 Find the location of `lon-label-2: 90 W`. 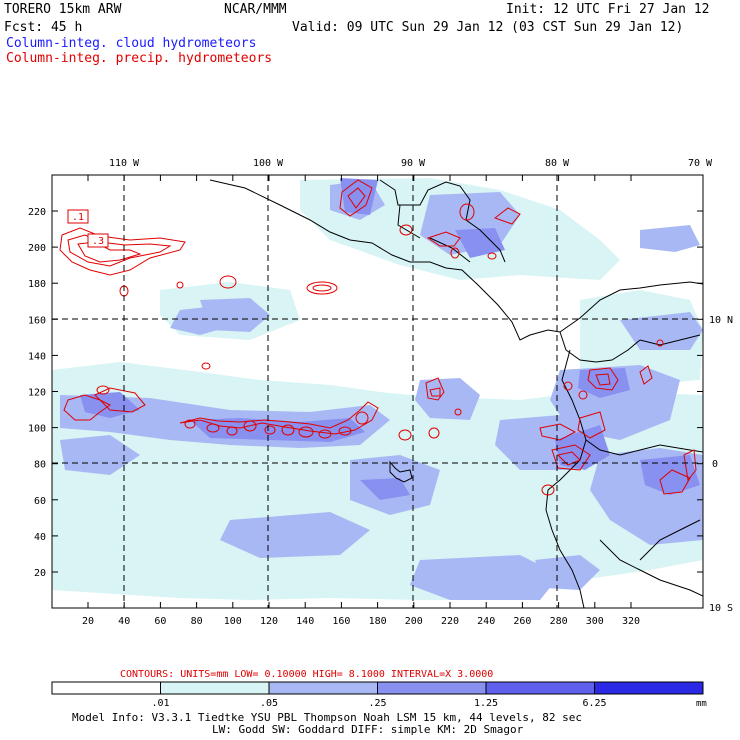

lon-label-2: 90 W is located at coordinates (413, 163).